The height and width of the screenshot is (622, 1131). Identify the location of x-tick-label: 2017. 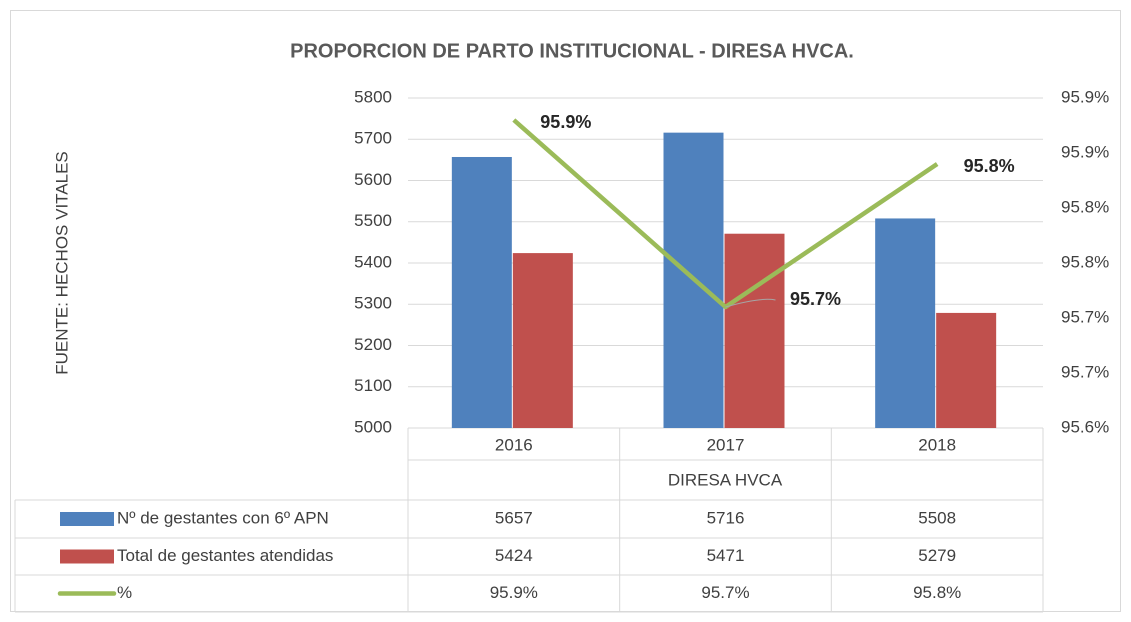
(726, 444).